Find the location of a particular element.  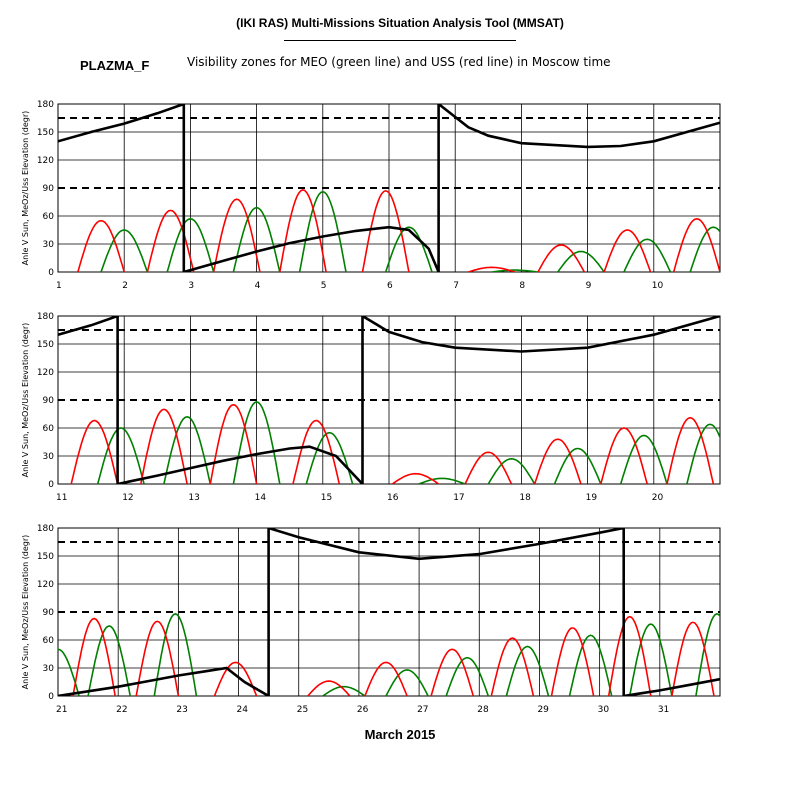

x-tick-label: 30 is located at coordinates (604, 710).